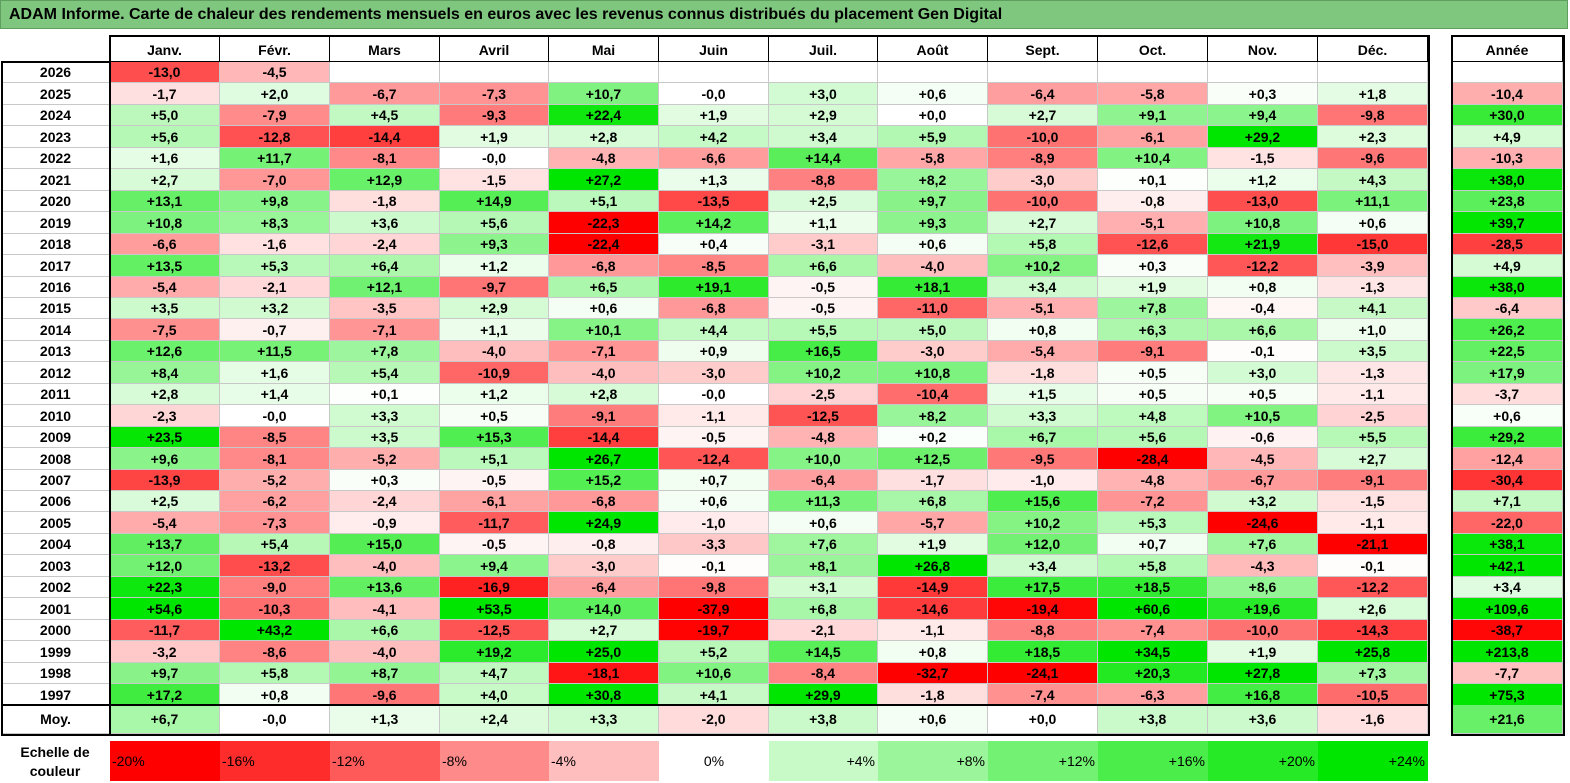 The image size is (1570, 783). I want to click on heatmap-cell: +1,2, so click(494, 266).